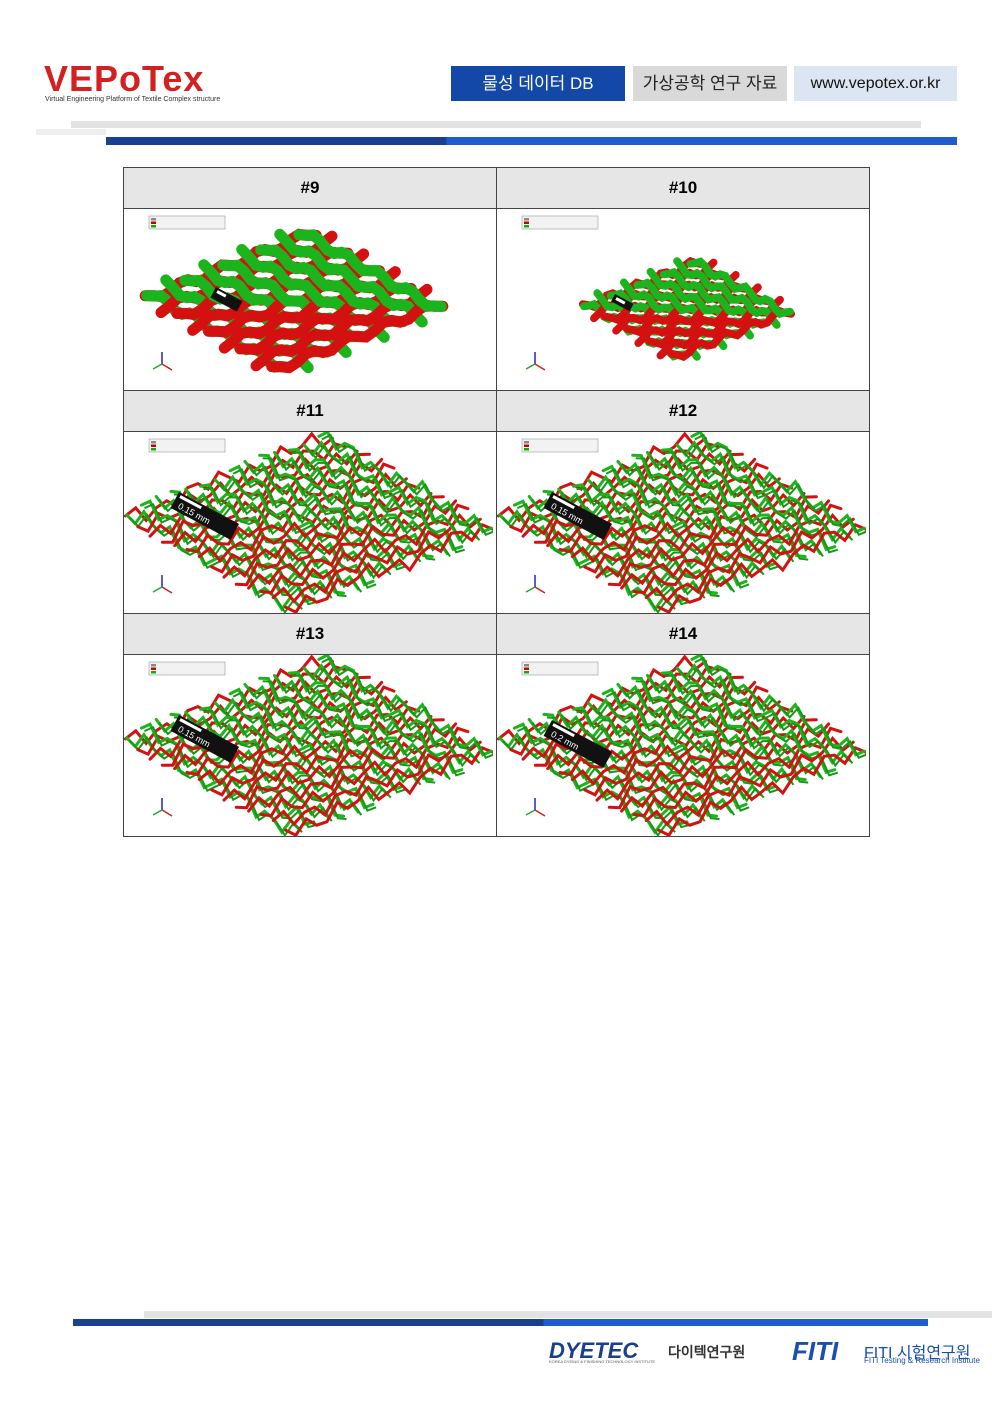 This screenshot has width=992, height=1403. I want to click on row: 0.15 mm 0.2 mm, so click(496, 745).